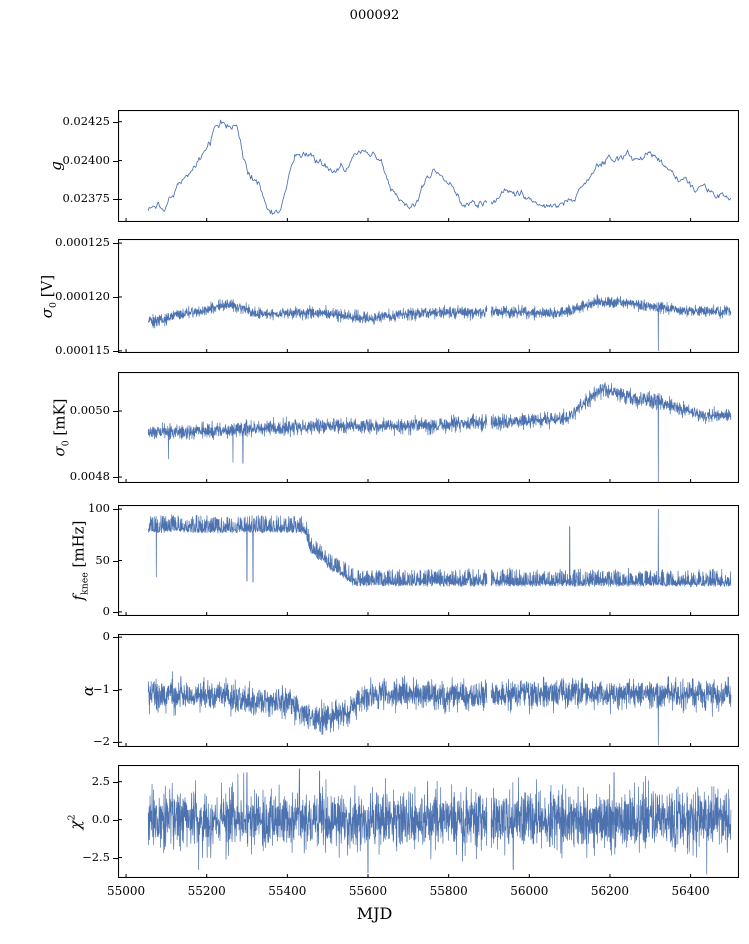  Describe the element at coordinates (439, 322) in the screenshot. I see `series-line-sigma0_volts` at that location.